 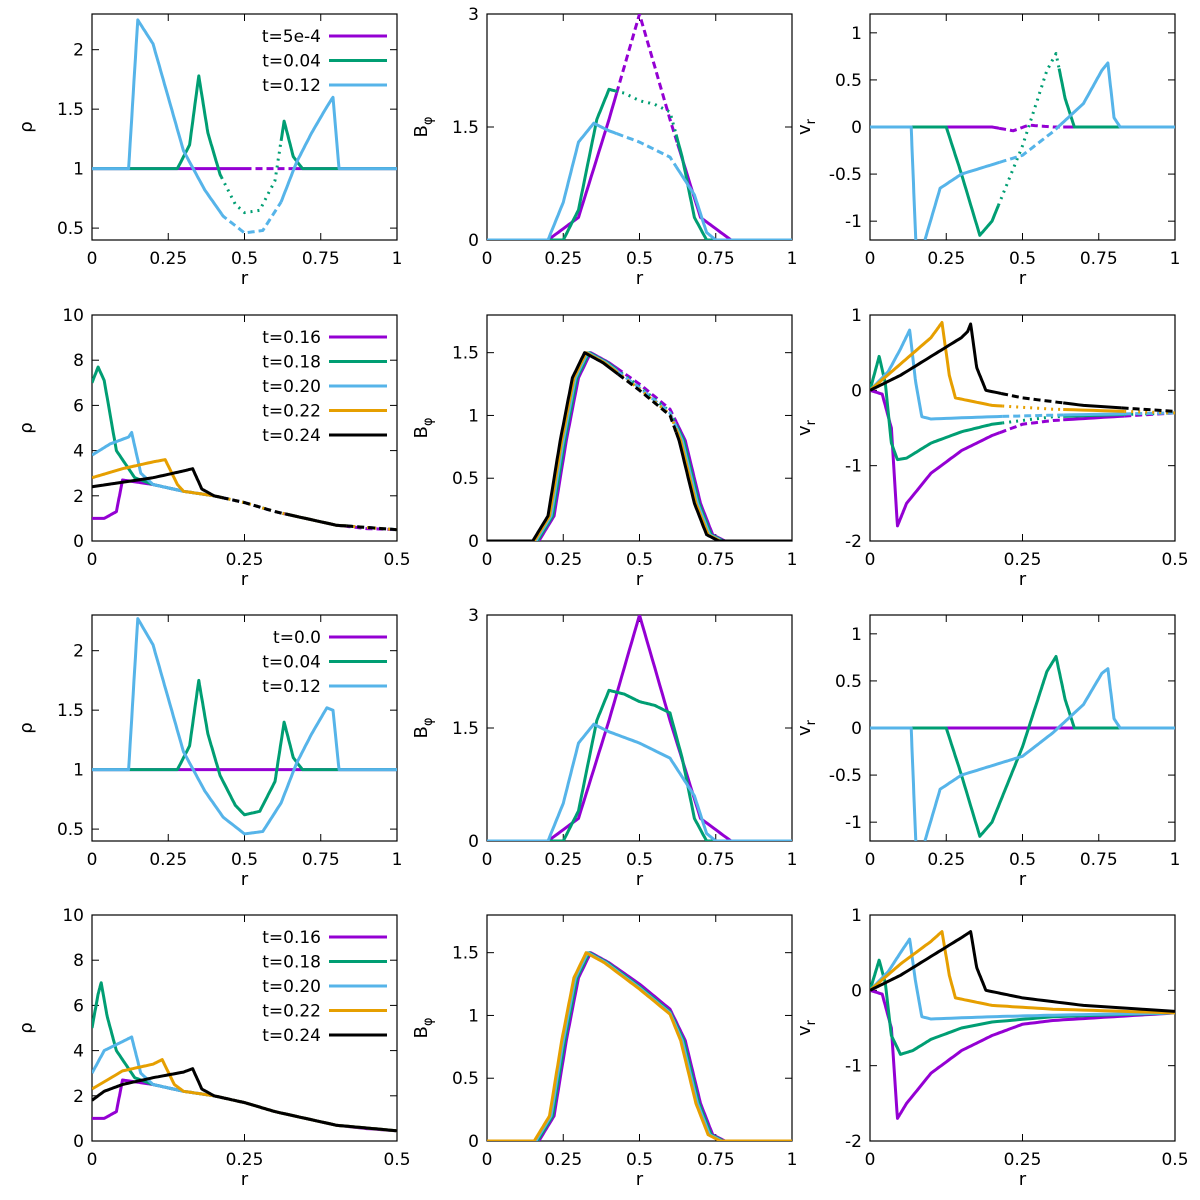 What do you see at coordinates (991, 448) in the screenshot?
I see `panel-r1c2: 0 0.25 0.5 -2 -1 0 1 r vr` at bounding box center [991, 448].